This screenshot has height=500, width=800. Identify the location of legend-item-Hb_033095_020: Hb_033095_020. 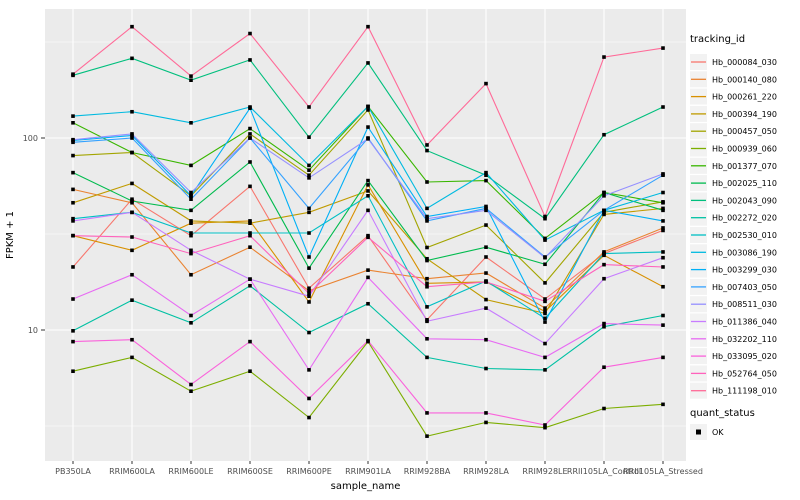
(733, 356).